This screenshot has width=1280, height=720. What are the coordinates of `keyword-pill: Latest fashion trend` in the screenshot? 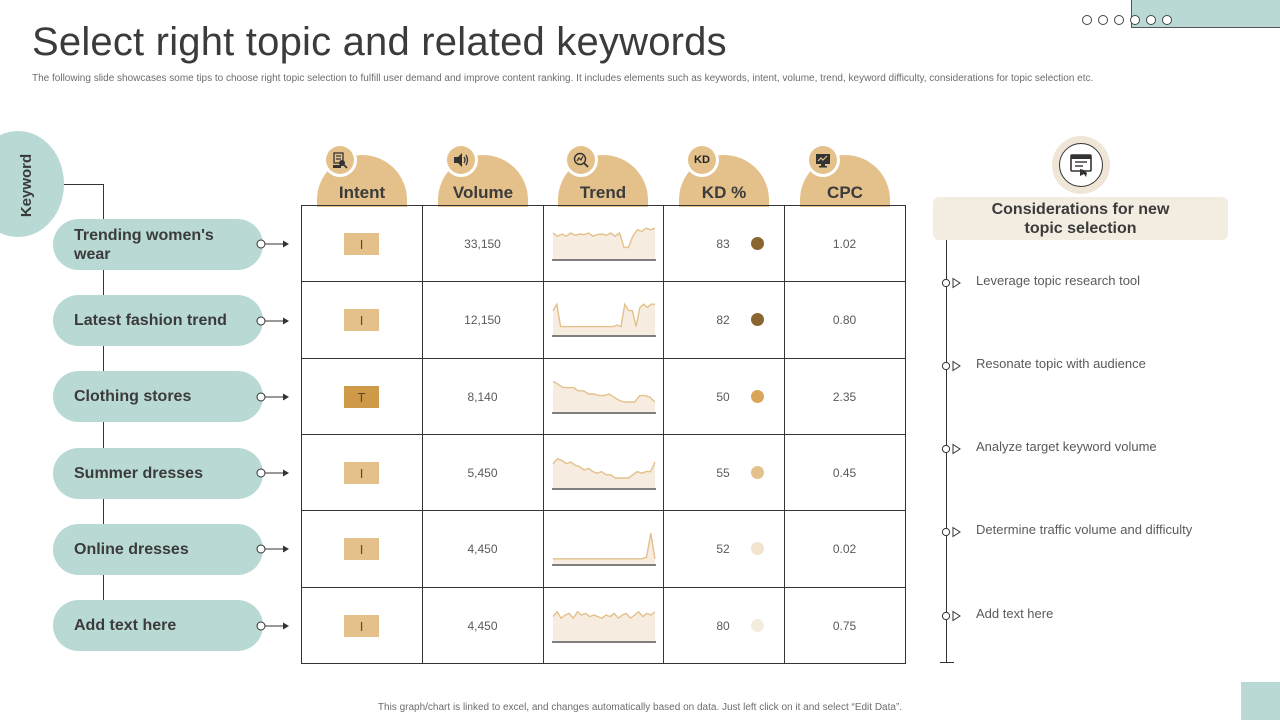 It's located at (158, 320).